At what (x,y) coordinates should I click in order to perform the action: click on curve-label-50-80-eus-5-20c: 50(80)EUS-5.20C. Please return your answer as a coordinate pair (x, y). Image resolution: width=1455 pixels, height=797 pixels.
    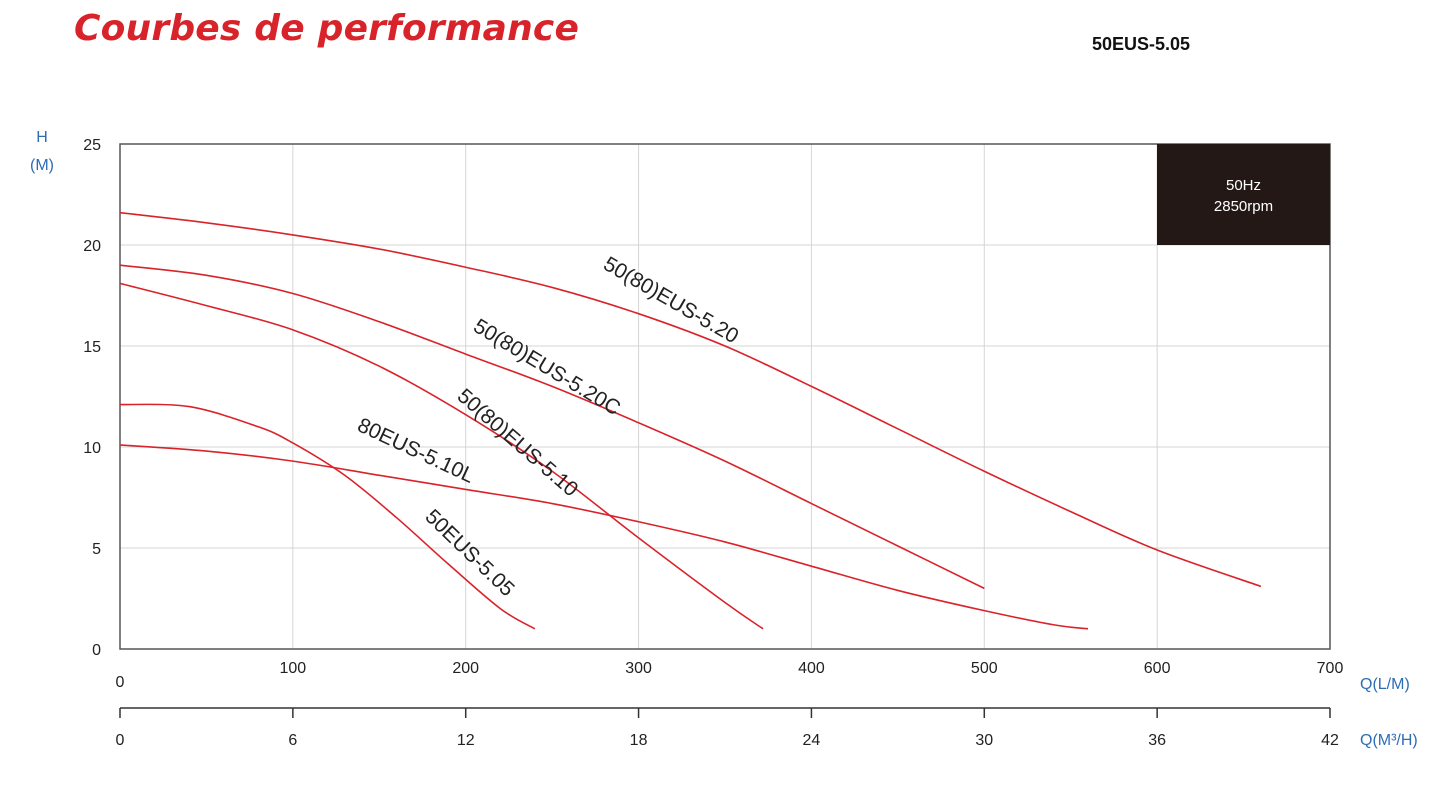
    Looking at the image, I should click on (546, 368).